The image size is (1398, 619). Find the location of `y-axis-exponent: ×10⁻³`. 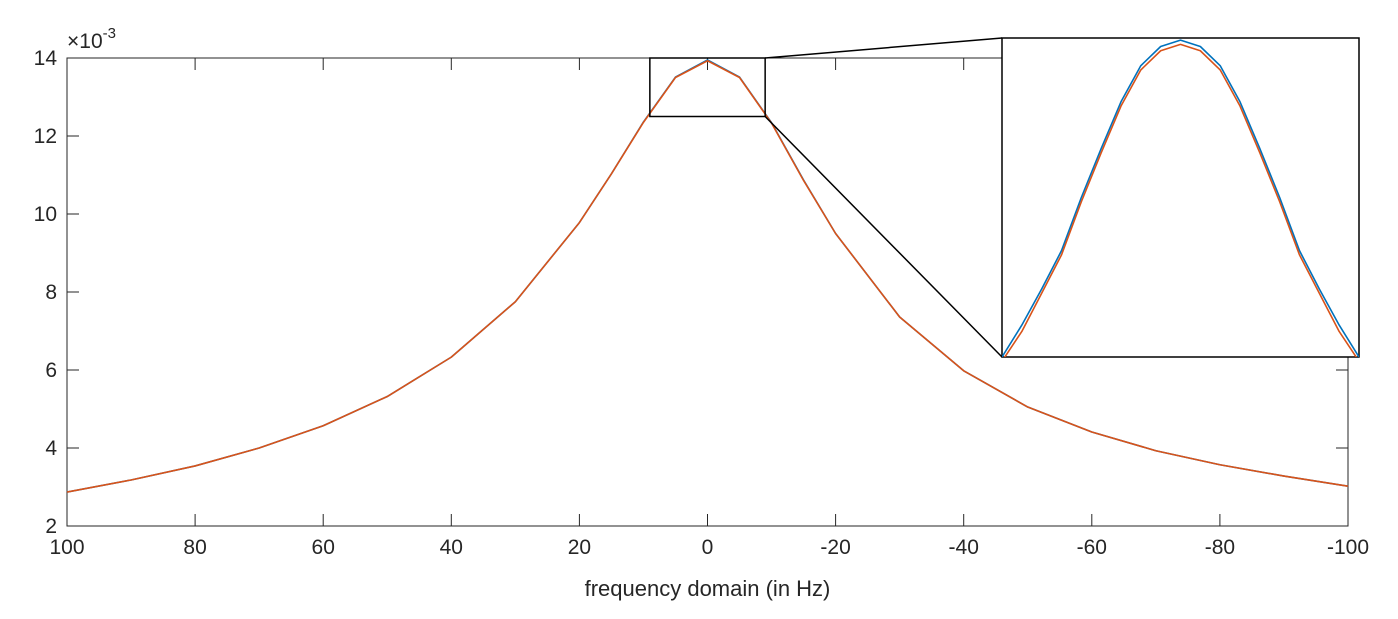

y-axis-exponent: ×10⁻³ is located at coordinates (91, 39).